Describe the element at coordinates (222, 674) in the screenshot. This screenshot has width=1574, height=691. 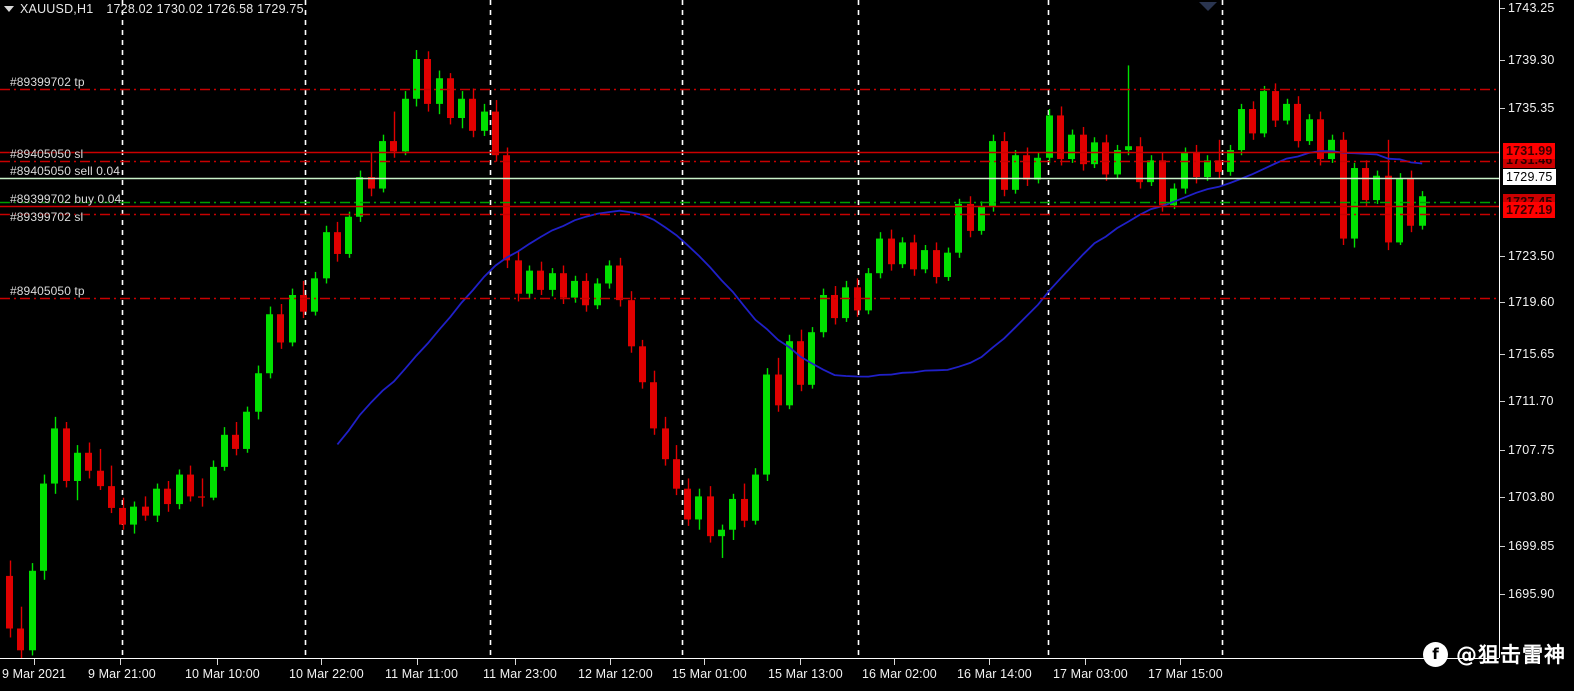
I see `time-tick-label: 10 Mar 10:00` at that location.